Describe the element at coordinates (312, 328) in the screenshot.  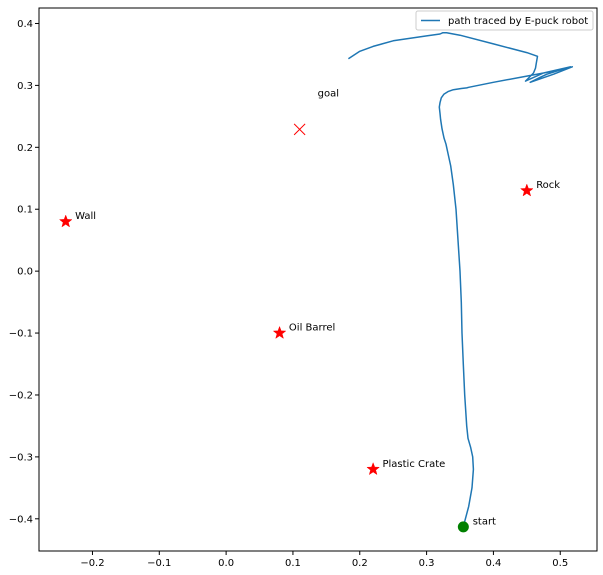
I see `annotation-oil-barrel: Oil Barrel` at that location.